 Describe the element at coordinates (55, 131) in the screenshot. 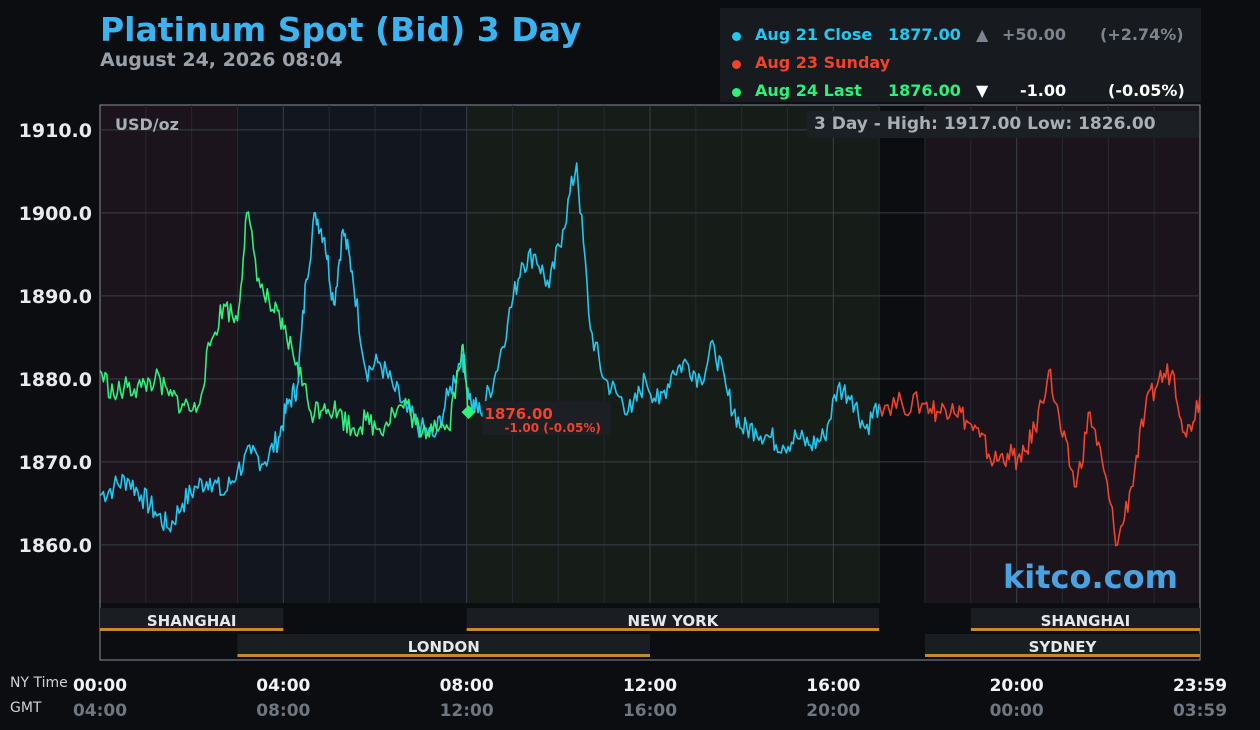

I see `y-tick-label: 1910.0` at that location.